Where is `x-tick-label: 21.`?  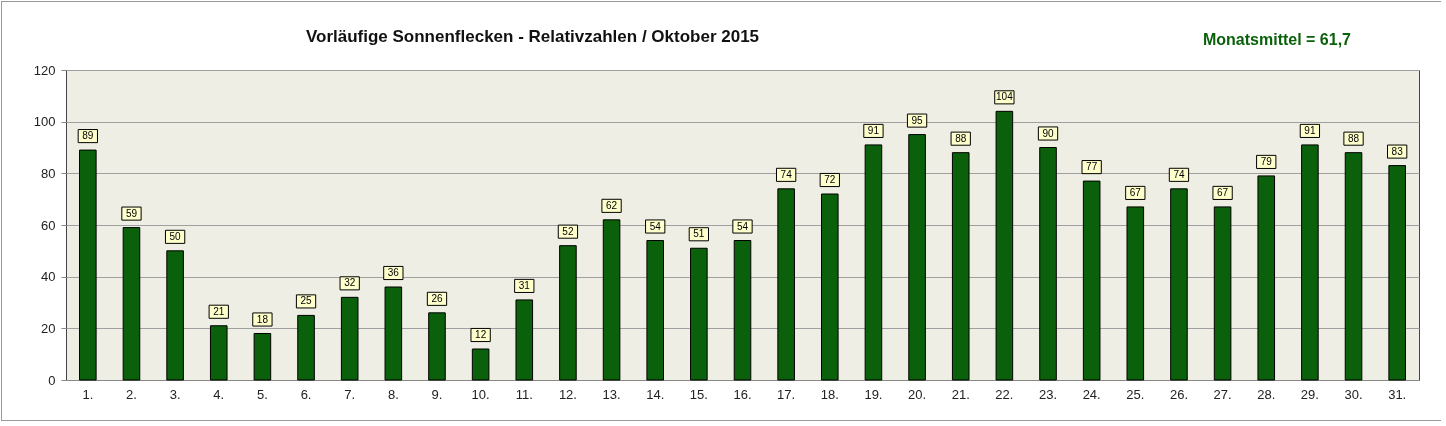 x-tick-label: 21. is located at coordinates (960, 394).